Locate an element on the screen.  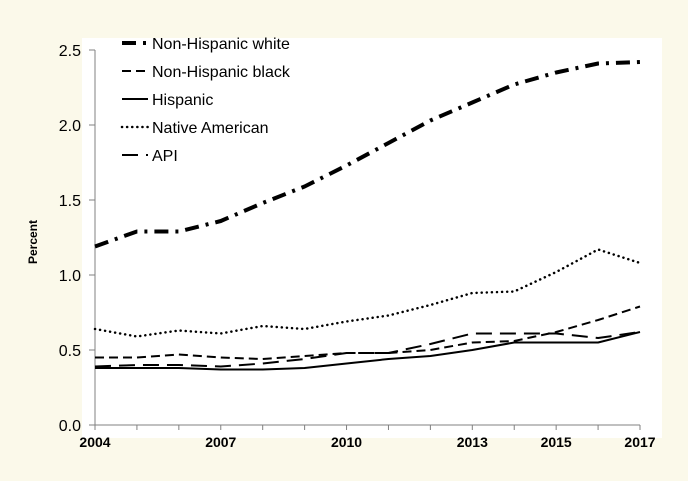
y-tick-label: 1.0 is located at coordinates (70, 276).